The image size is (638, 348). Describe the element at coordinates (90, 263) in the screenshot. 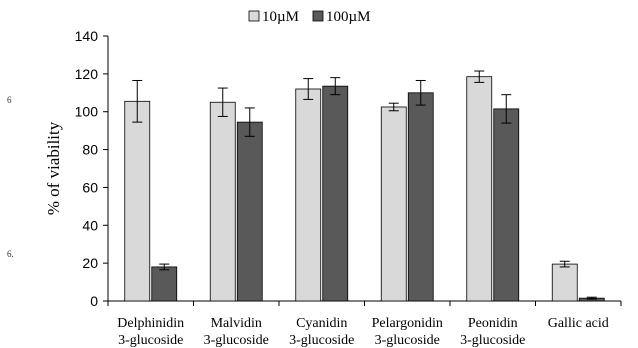

I see `y-tick-label: 20` at that location.